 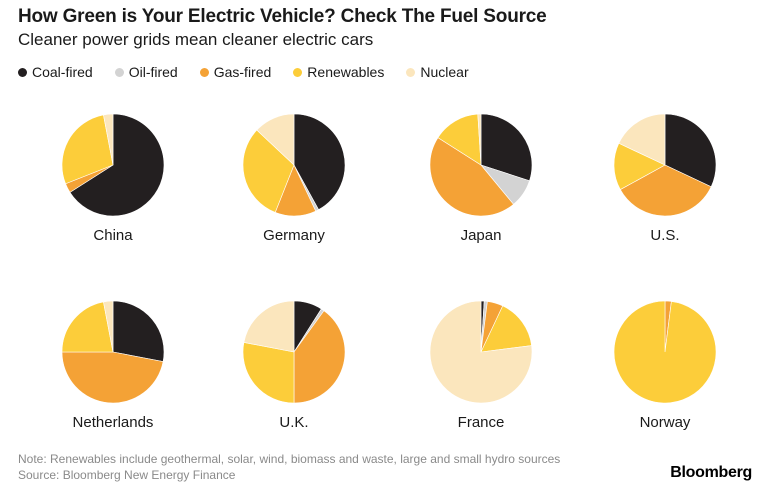 What do you see at coordinates (665, 235) in the screenshot?
I see `pie-label-us: U.S.` at bounding box center [665, 235].